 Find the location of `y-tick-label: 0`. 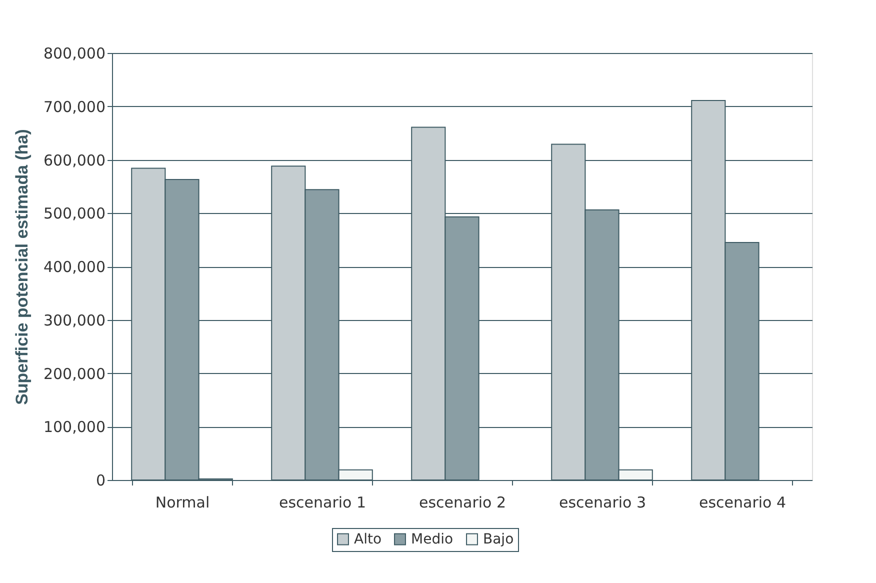

y-tick-label: 0 is located at coordinates (101, 481).